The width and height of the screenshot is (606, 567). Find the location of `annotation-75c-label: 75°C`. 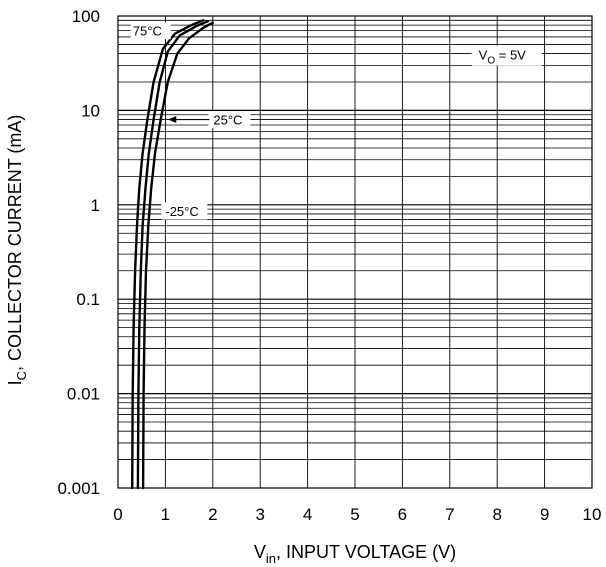

annotation-75c-label: 75°C is located at coordinates (147, 31).